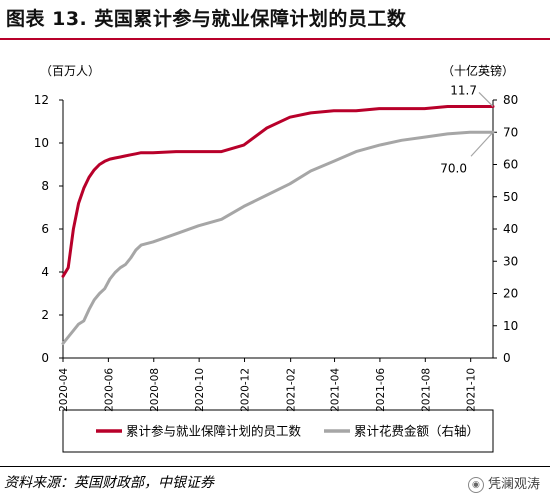  I want to click on x-tick-label: 2021-06, so click(381, 390).